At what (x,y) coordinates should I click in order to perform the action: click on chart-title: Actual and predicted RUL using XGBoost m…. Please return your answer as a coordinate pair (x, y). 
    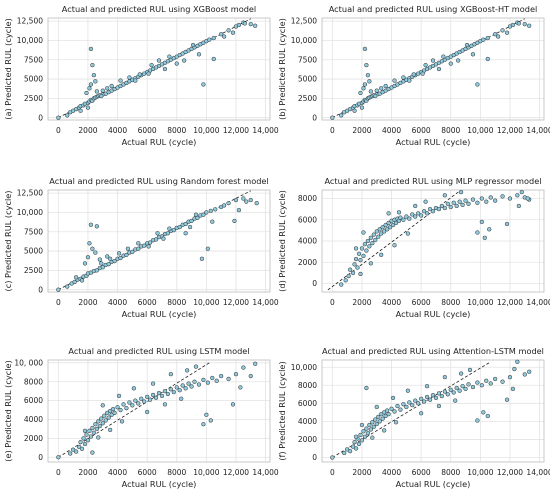
    Looking at the image, I should click on (159, 9).